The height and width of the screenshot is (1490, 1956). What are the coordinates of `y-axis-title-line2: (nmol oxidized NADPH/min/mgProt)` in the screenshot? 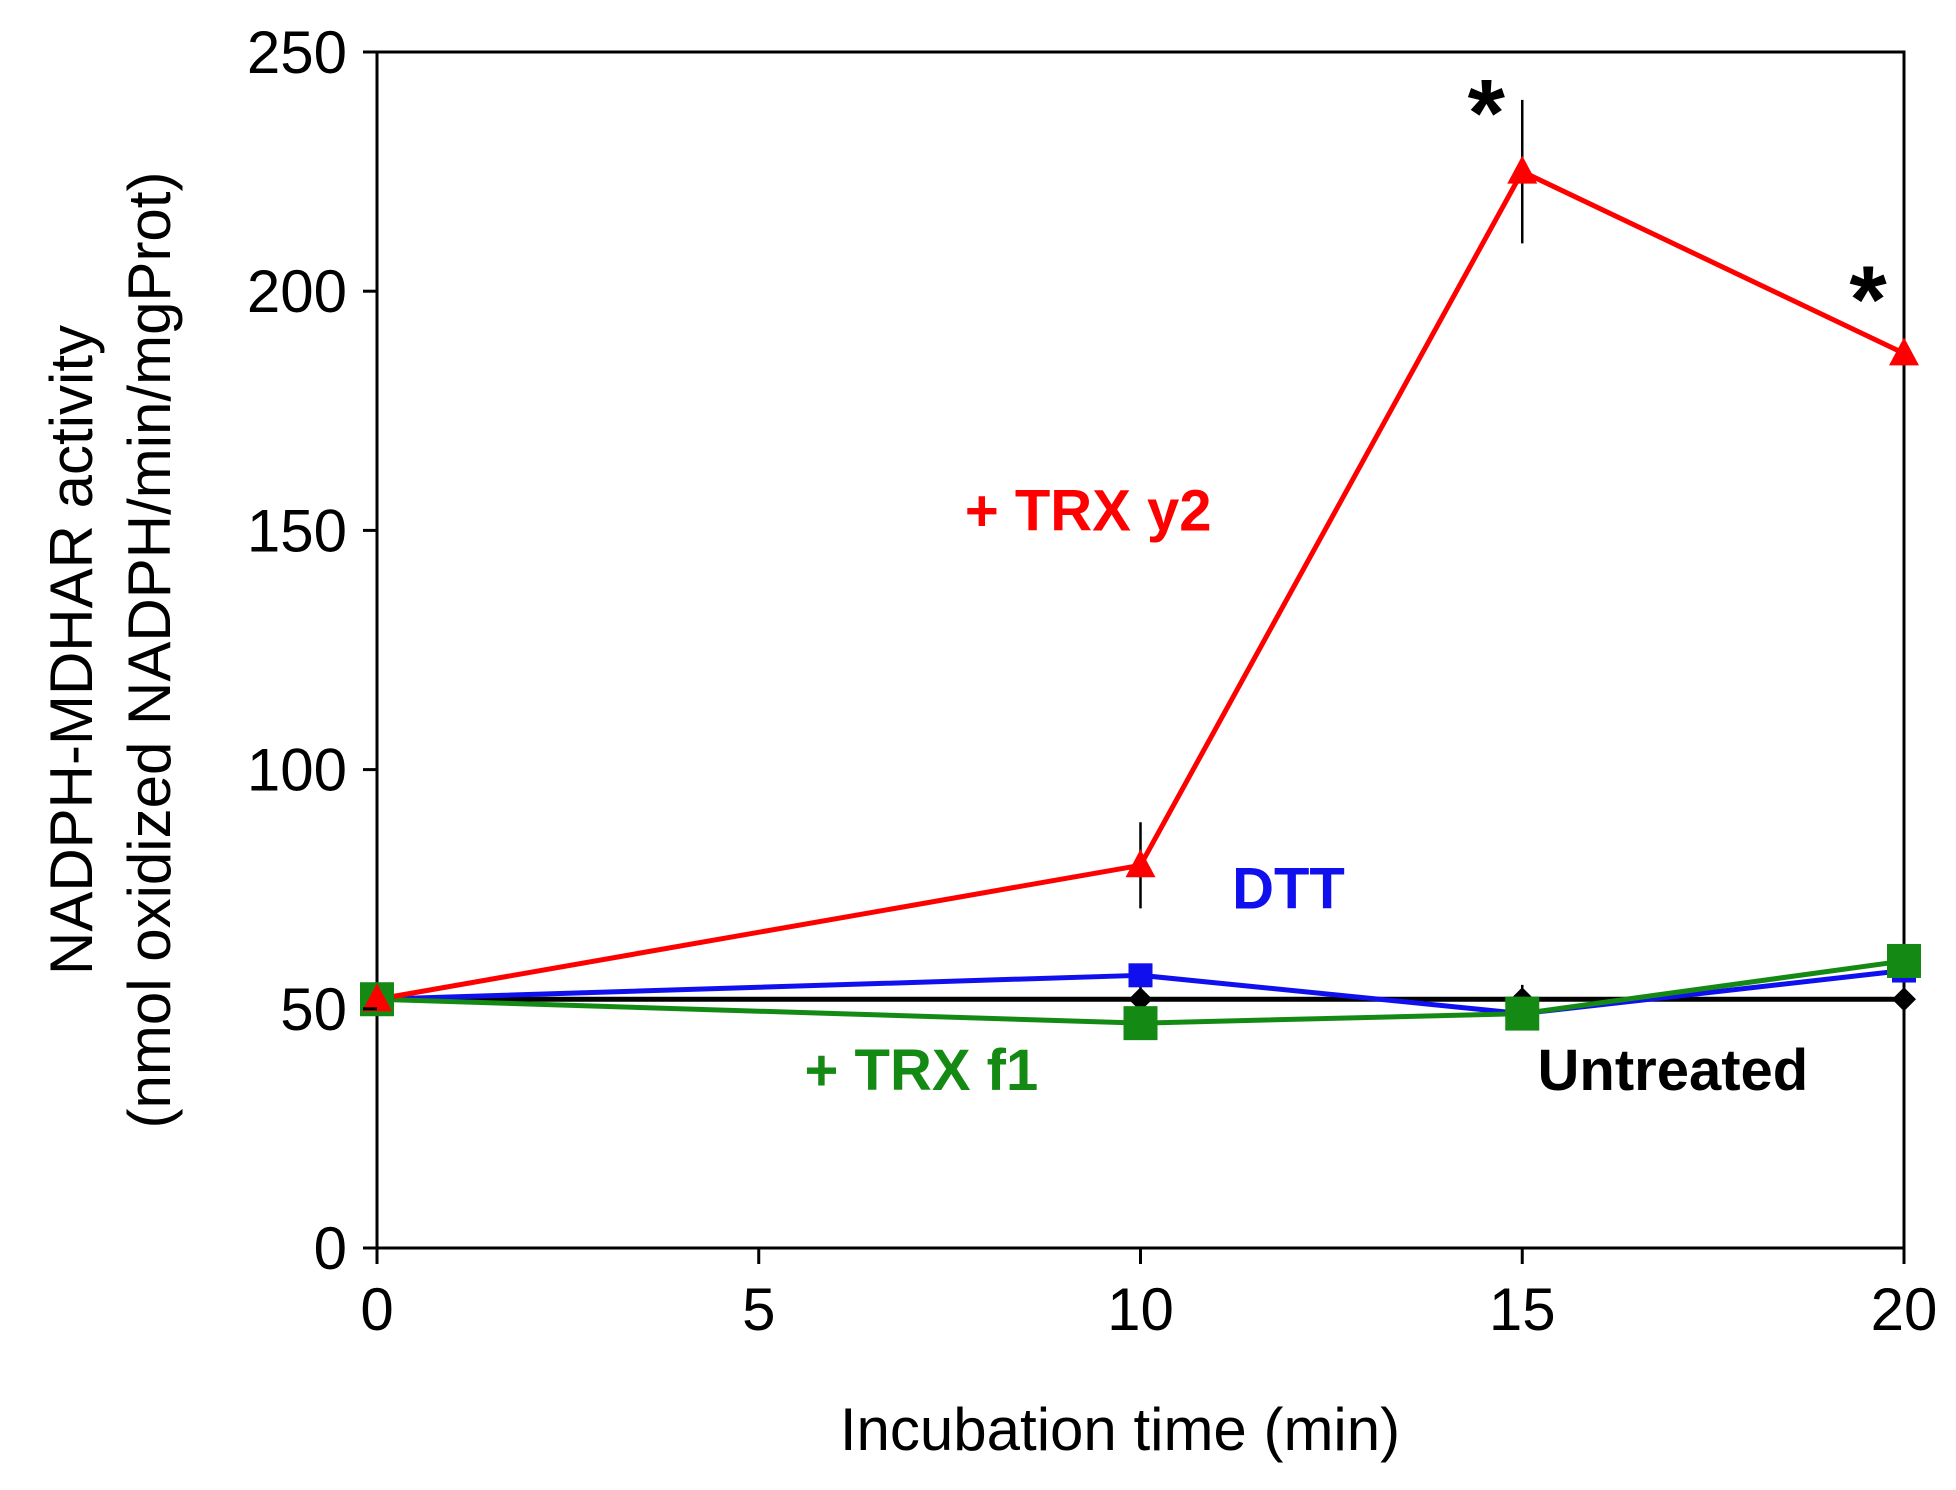 It's located at (149, 650).